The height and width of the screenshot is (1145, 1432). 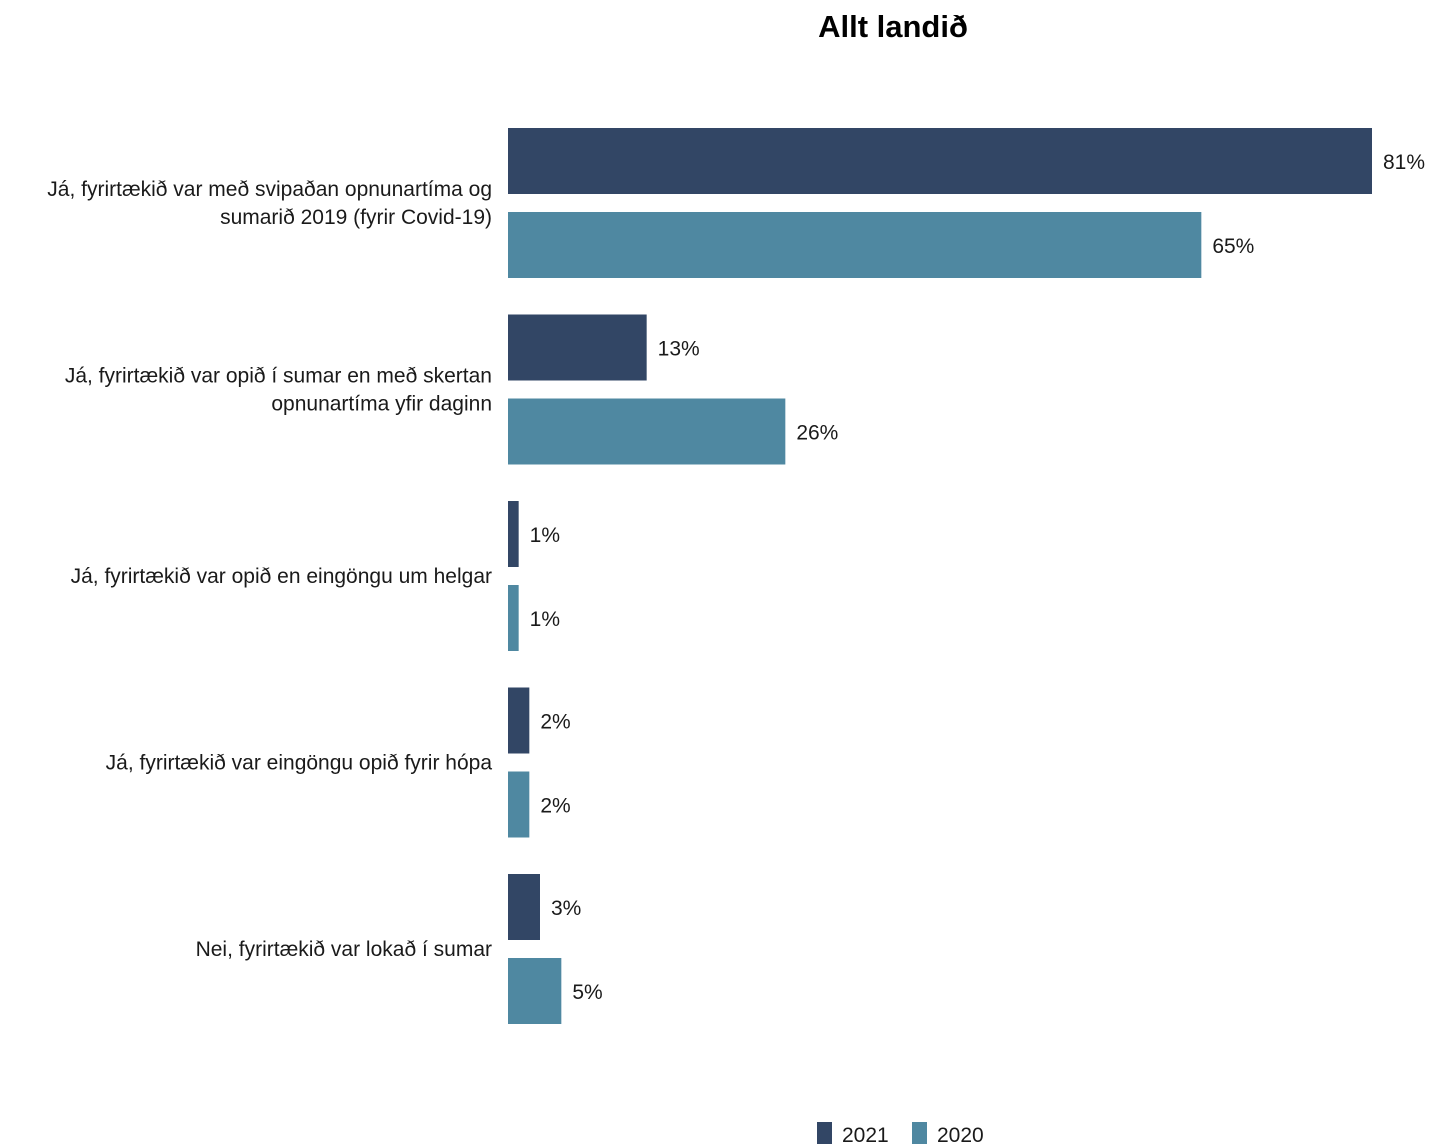 I want to click on category-label: opnunartíma yfir daginn, so click(x=381, y=404).